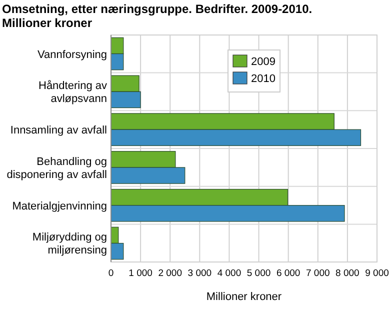 Image resolution: width=392 pixels, height=322 pixels. What do you see at coordinates (263, 62) in the screenshot?
I see `legend-label: 2009` at bounding box center [263, 62].